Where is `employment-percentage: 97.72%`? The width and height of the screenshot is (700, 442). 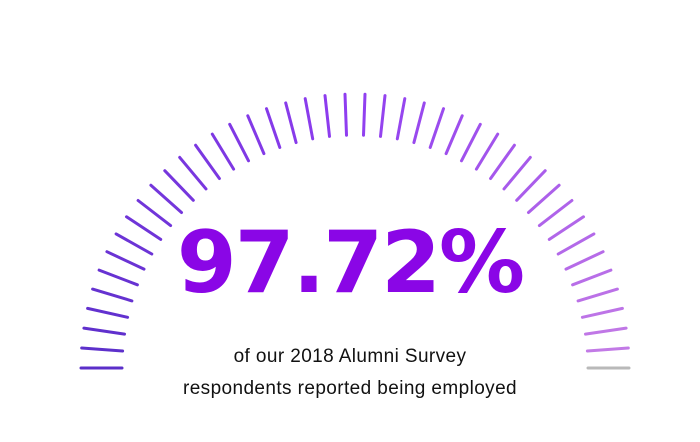
employment-percentage: 97.72% is located at coordinates (350, 263).